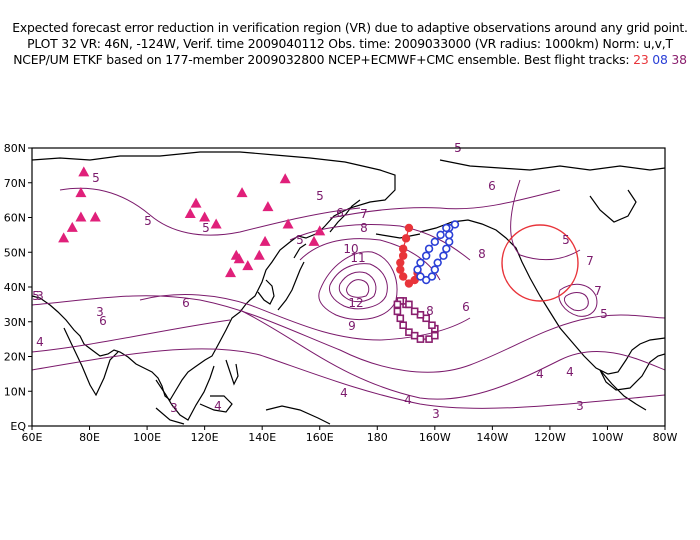  Describe the element at coordinates (578, 300) in the screenshot. I see `contour-6-east` at that location.